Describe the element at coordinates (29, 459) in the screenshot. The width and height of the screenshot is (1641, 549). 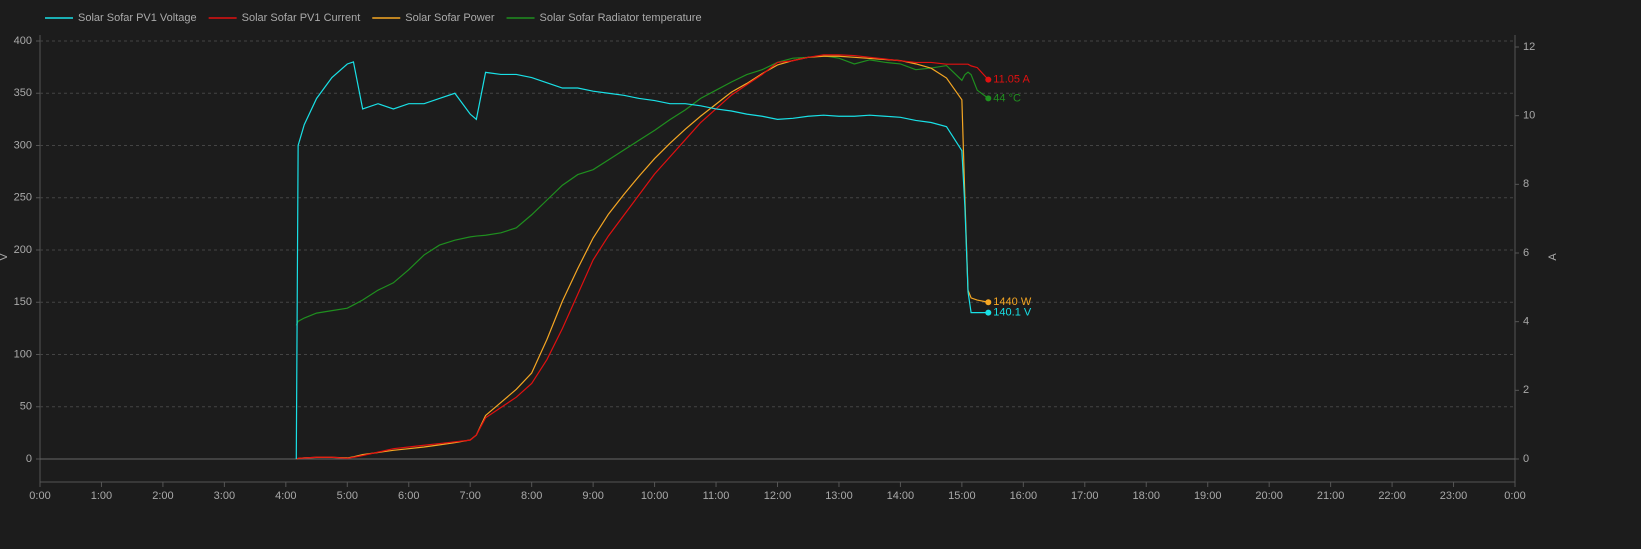
I see `y-tick-label: 0` at that location.